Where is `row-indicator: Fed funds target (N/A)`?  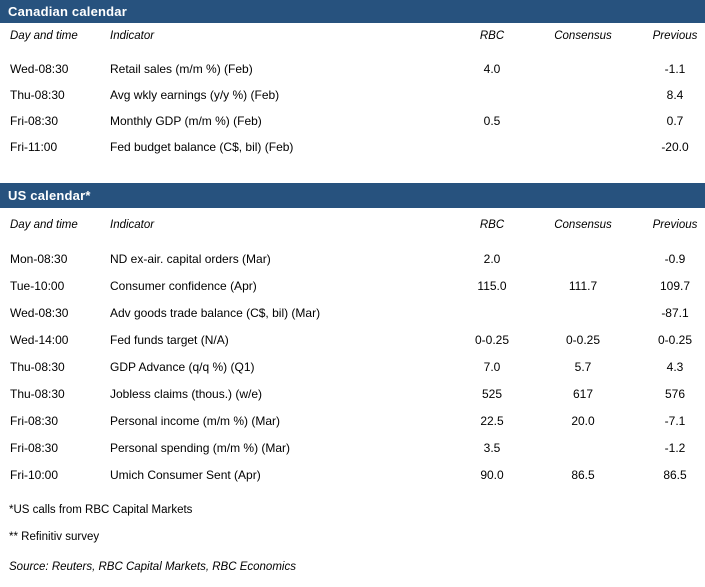
row-indicator: Fed funds target (N/A) is located at coordinates (169, 340).